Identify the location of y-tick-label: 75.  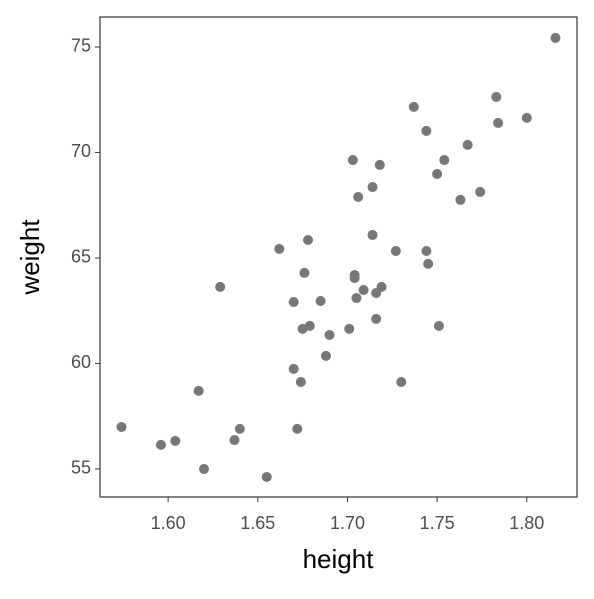
(81, 46).